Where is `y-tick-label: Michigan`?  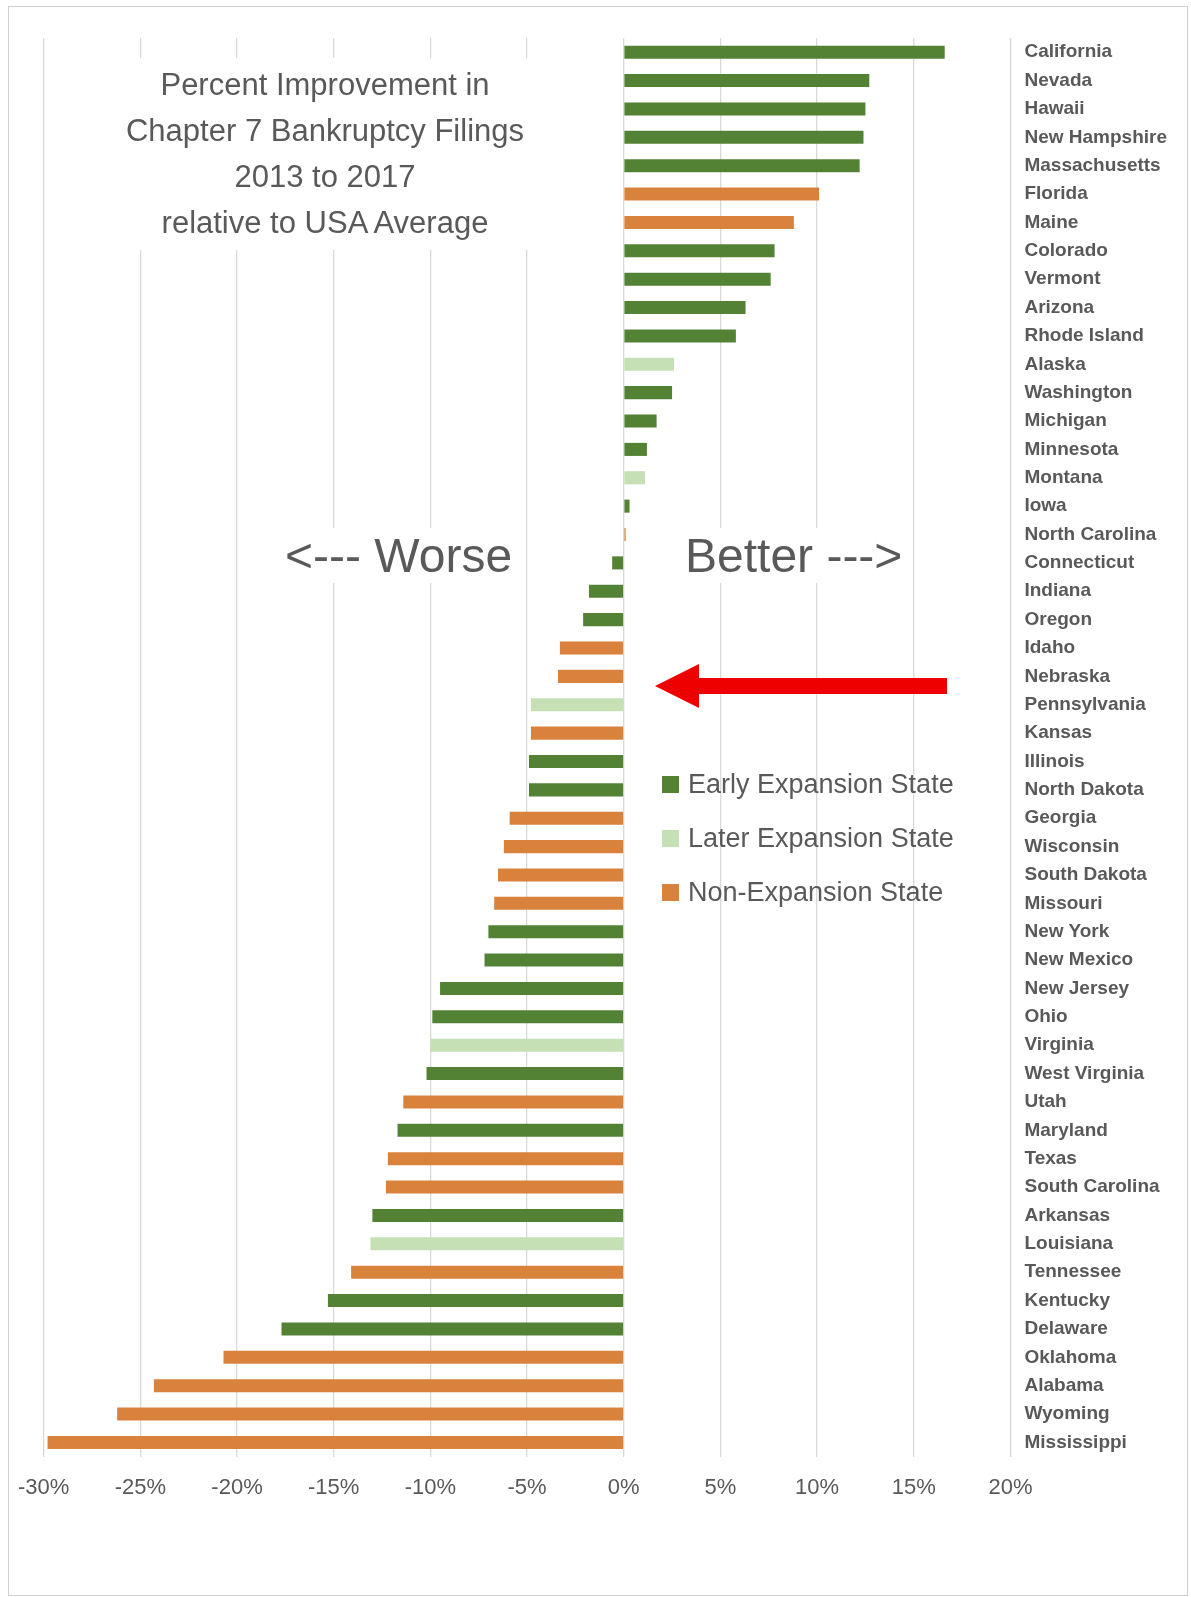
y-tick-label: Michigan is located at coordinates (1065, 420).